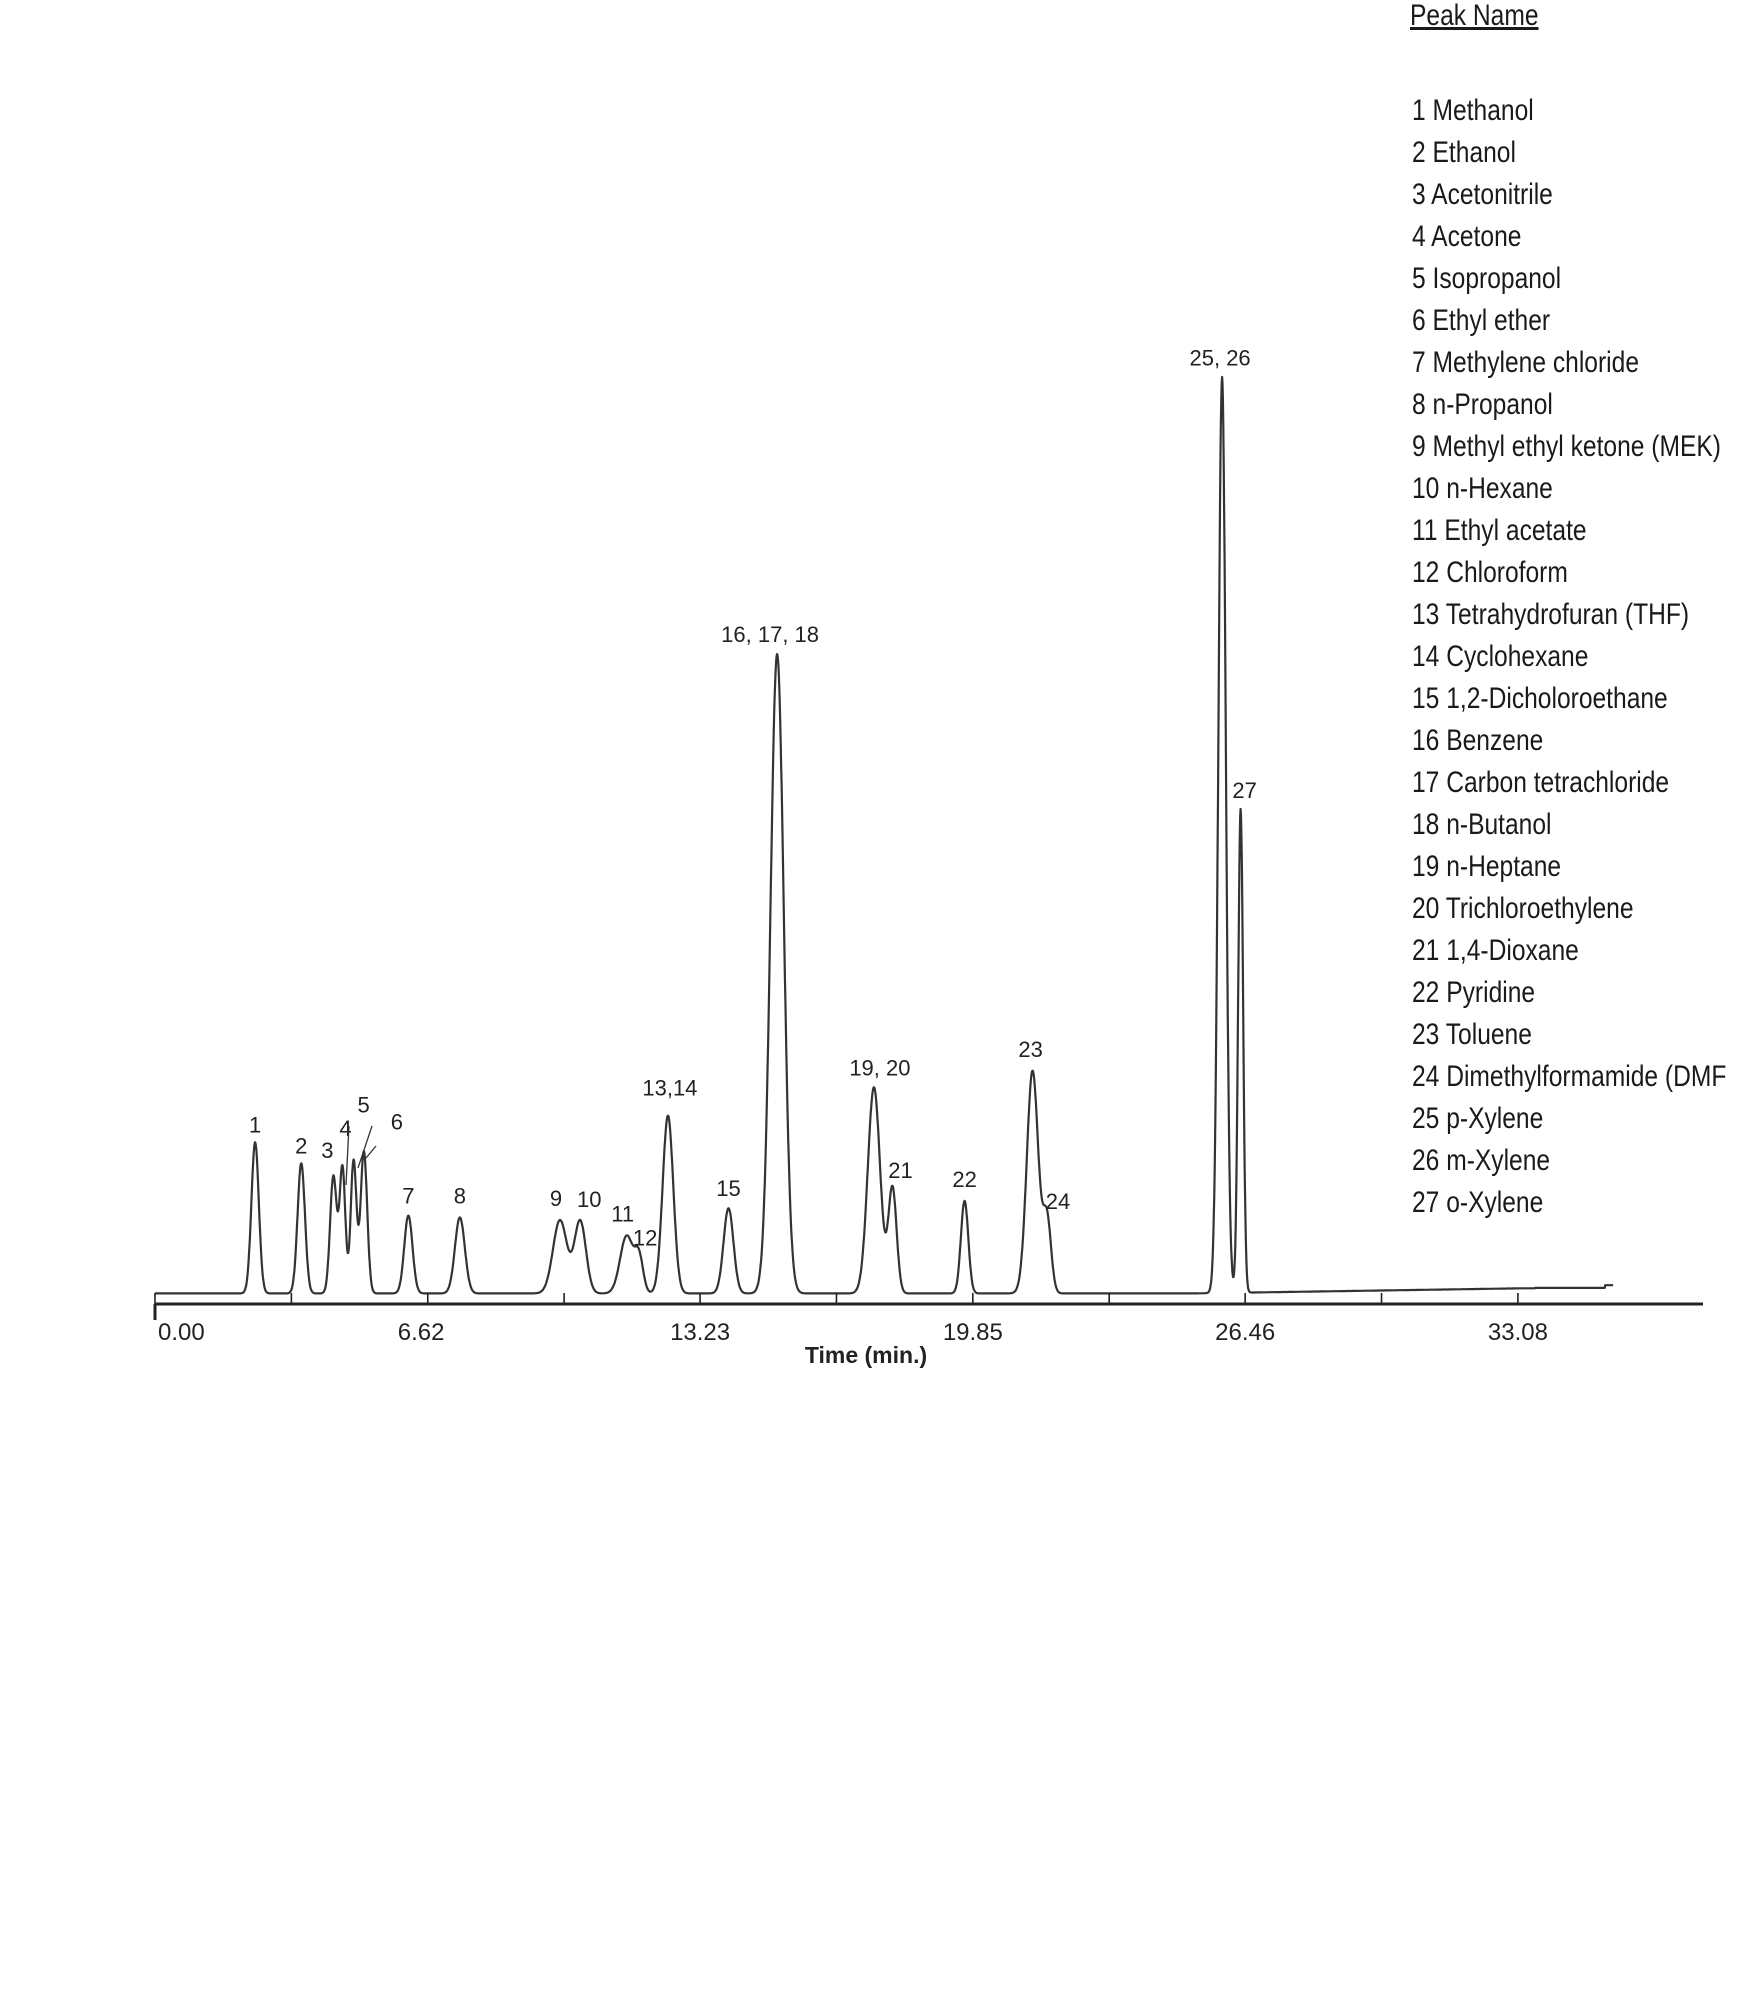  What do you see at coordinates (900, 1170) in the screenshot?
I see `peak-label: 21` at bounding box center [900, 1170].